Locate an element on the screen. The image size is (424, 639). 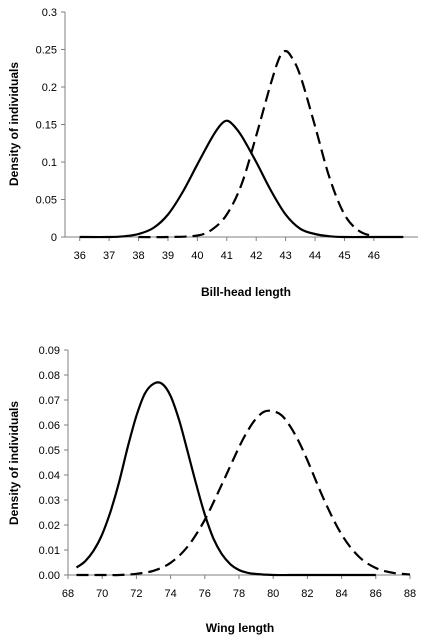
y-tick-label: 0.09 is located at coordinates (49, 351).